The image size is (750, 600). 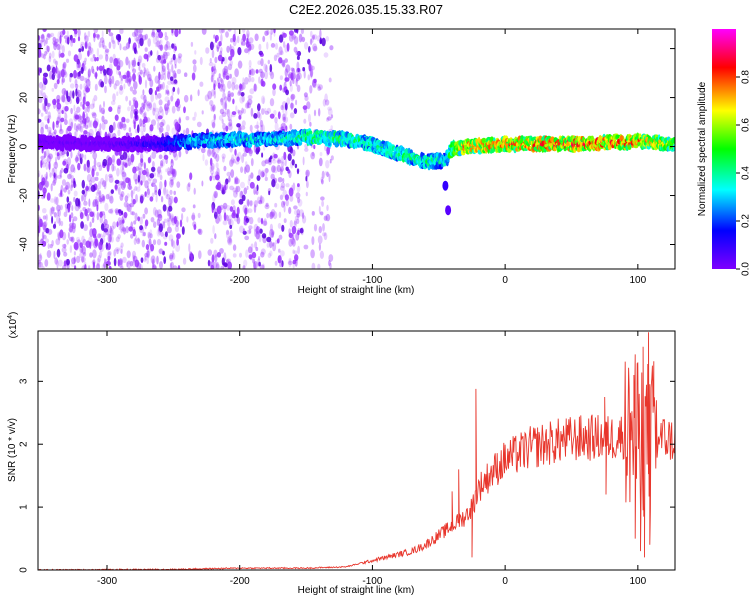 I want to click on y-tick-label: 3, so click(x=24, y=381).